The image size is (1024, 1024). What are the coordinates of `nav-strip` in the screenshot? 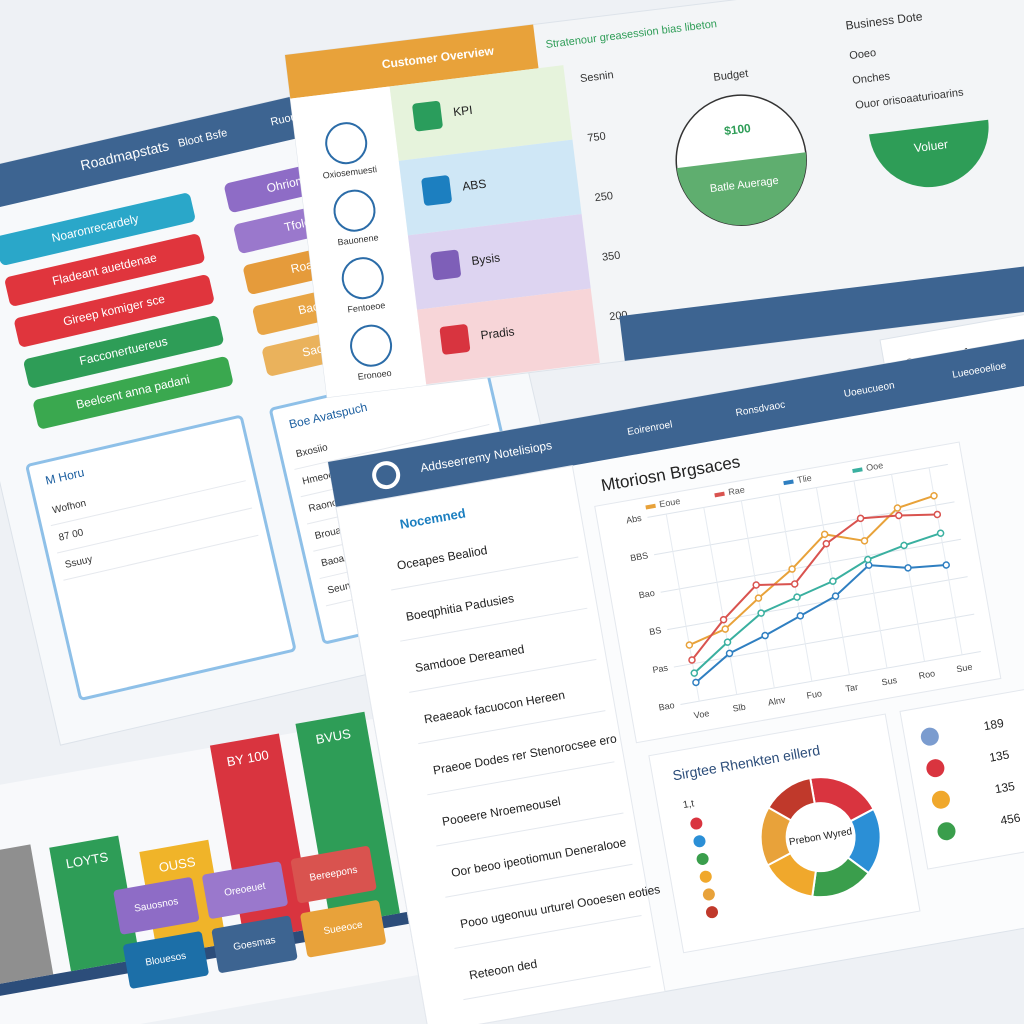 It's located at (821, 309).